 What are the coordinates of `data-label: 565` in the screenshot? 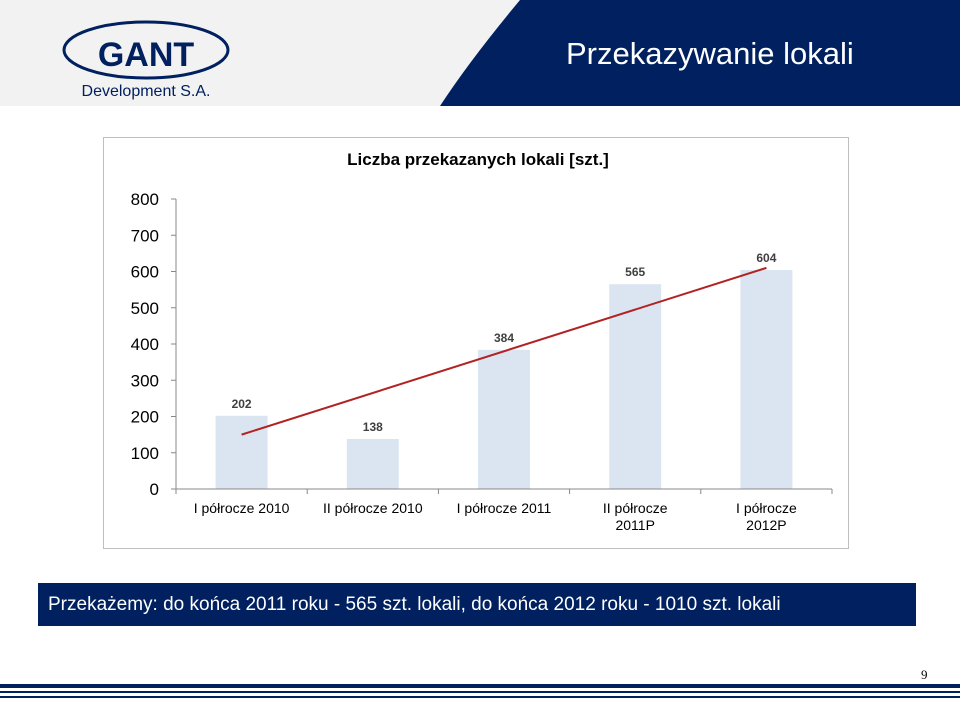 It's located at (635, 272).